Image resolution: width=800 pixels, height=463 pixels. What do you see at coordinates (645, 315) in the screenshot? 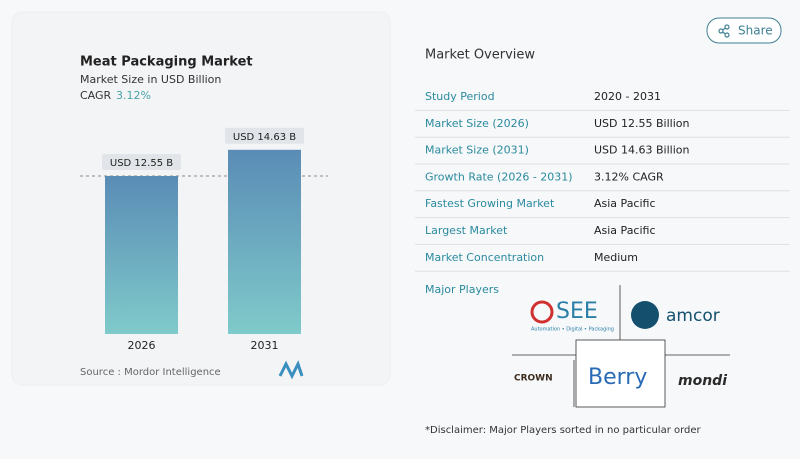
I see `amcor-mark` at bounding box center [645, 315].